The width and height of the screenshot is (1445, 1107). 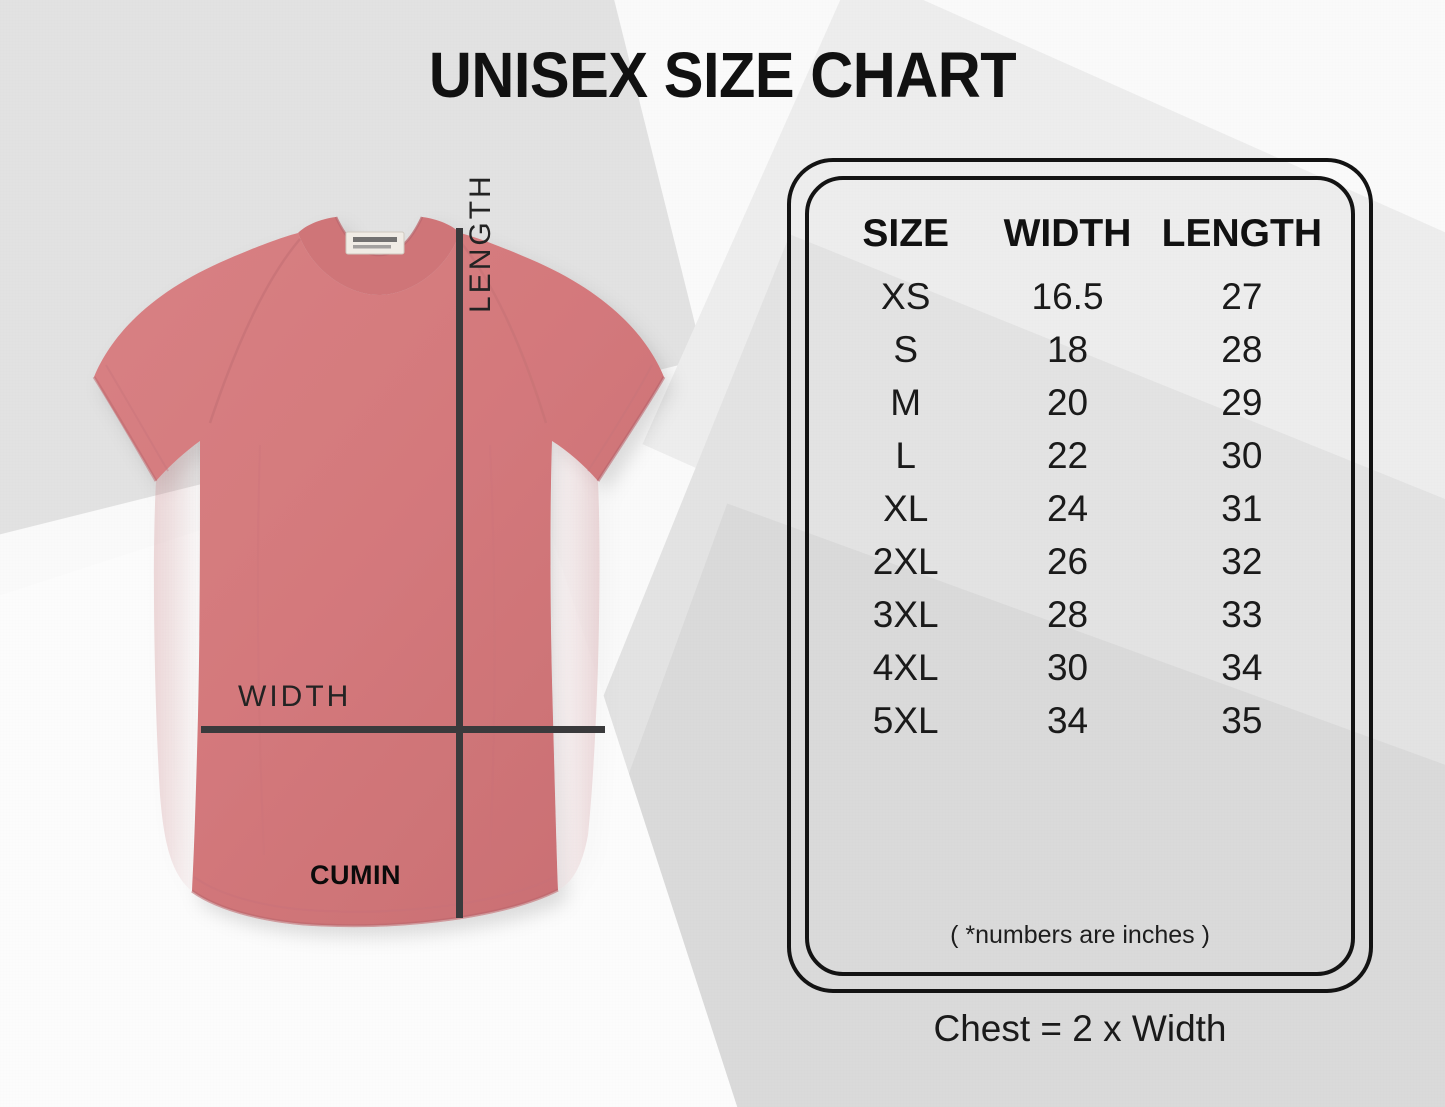 What do you see at coordinates (906, 349) in the screenshot?
I see `cell-size: S` at bounding box center [906, 349].